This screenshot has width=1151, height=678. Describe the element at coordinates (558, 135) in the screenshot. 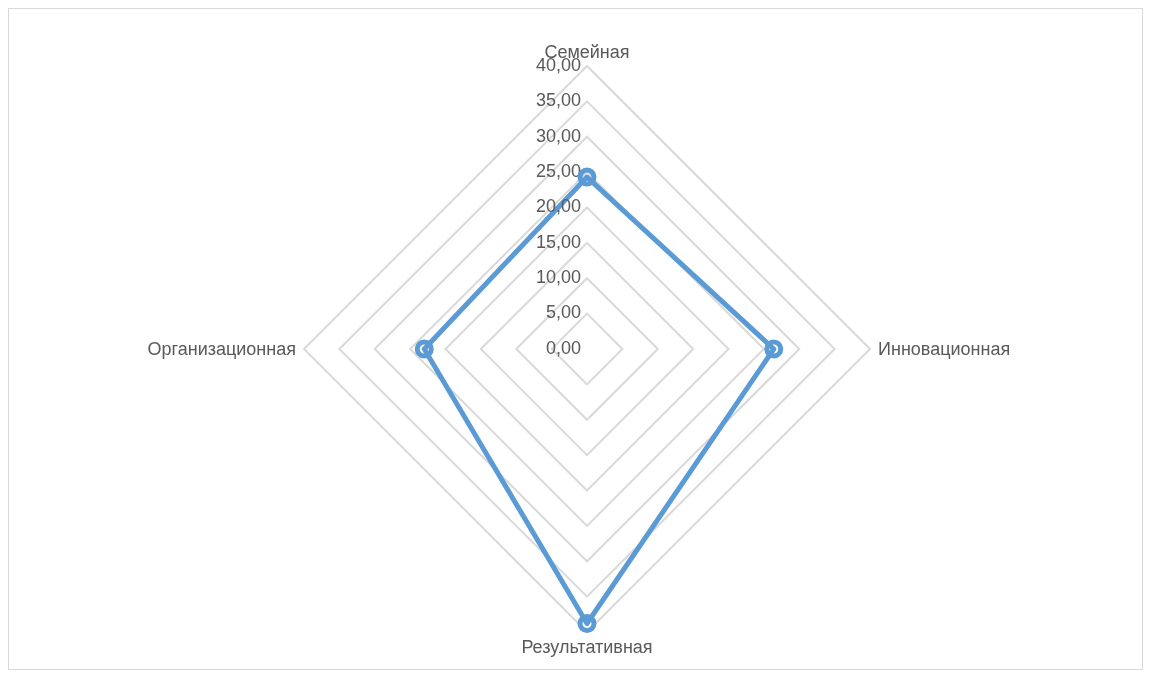

I see `y-tick-label: 30,00` at that location.